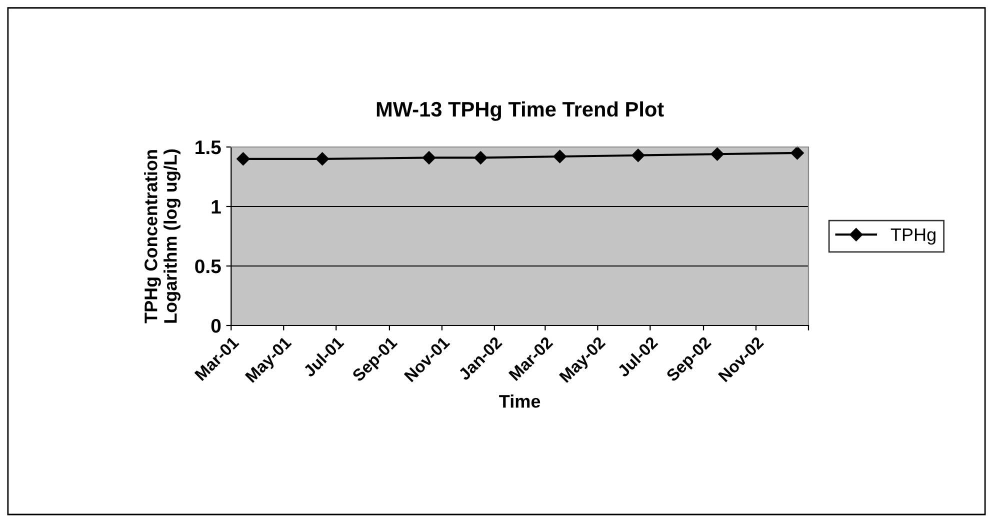 The width and height of the screenshot is (992, 525). What do you see at coordinates (162, 236) in the screenshot?
I see `y-axis-title: TPHg Concentration Logarithm (log ug/L)` at bounding box center [162, 236].